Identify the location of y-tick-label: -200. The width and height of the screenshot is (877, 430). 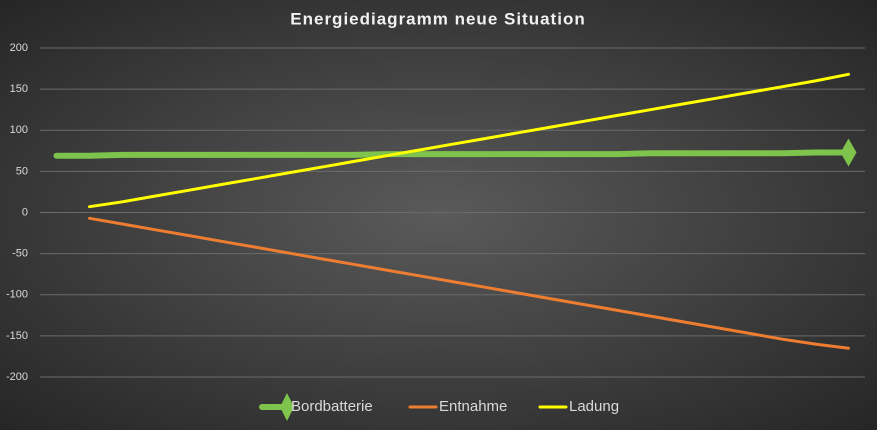
(17, 377).